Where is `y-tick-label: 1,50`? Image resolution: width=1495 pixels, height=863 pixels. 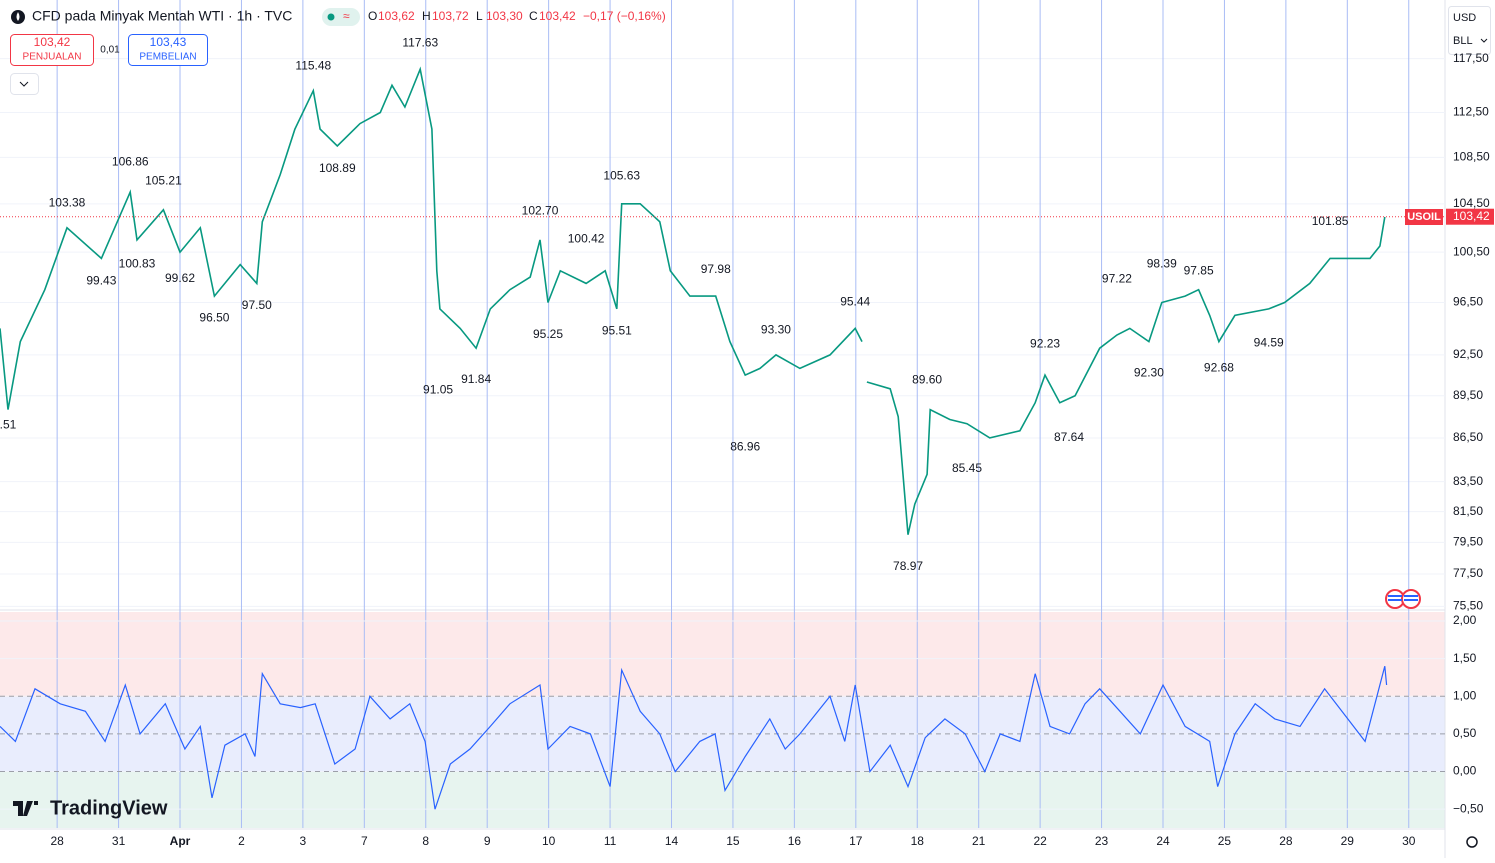
y-tick-label: 1,50 is located at coordinates (1465, 658).